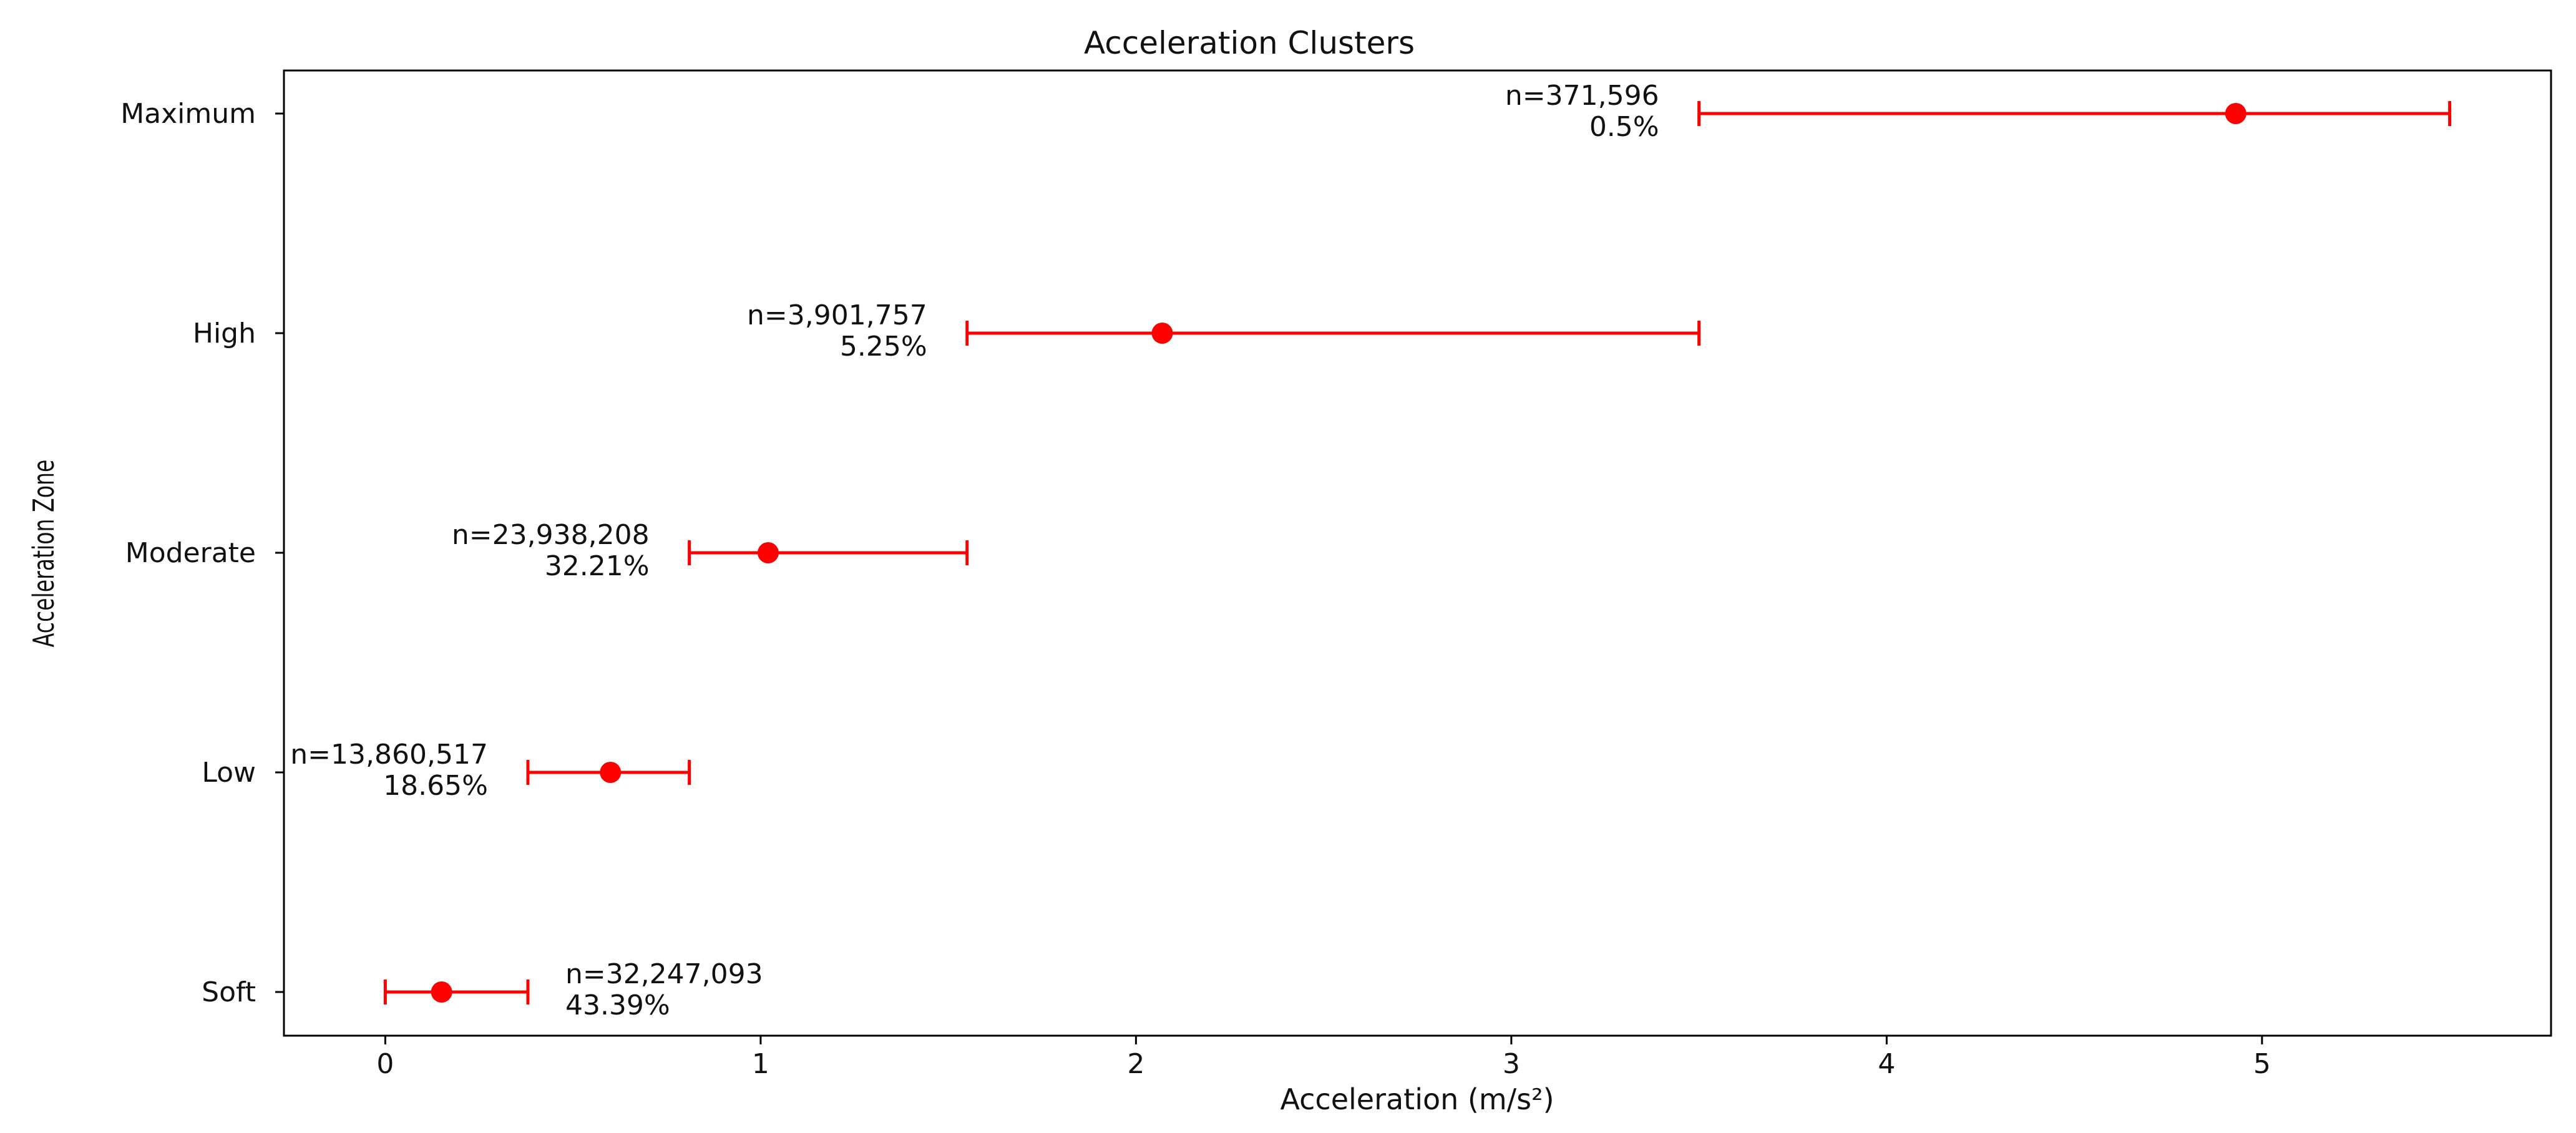 This screenshot has height=1133, width=2576. What do you see at coordinates (760, 1064) in the screenshot?
I see `x-tick-label: 1` at bounding box center [760, 1064].